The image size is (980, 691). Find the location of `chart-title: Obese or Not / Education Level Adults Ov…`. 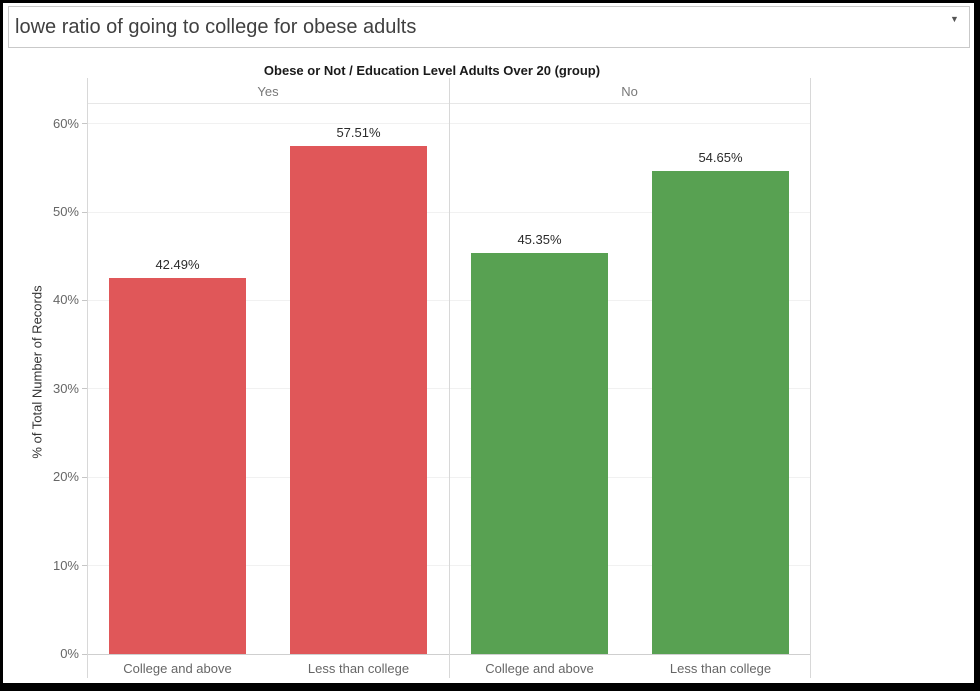

chart-title: Obese or Not / Education Level Adults Ov… is located at coordinates (432, 70).